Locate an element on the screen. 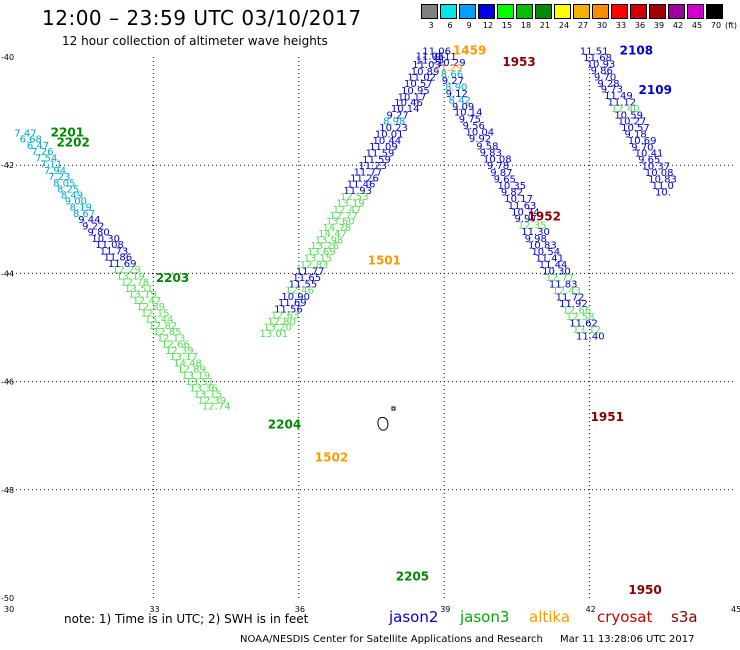 The height and width of the screenshot is (650, 740). swh-reading: 8.05 is located at coordinates (64, 183).